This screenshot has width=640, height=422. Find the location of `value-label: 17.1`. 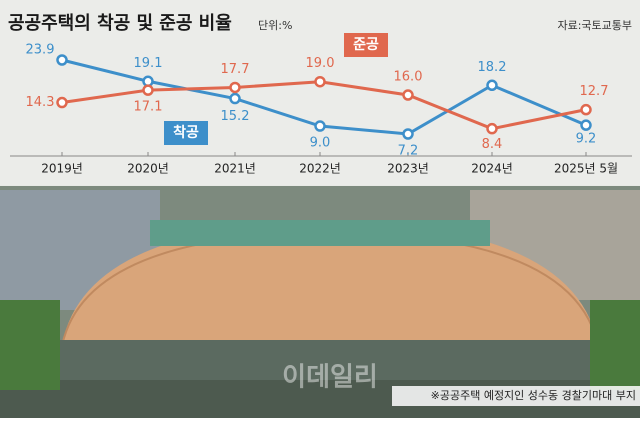

value-label: 17.1 is located at coordinates (148, 107).